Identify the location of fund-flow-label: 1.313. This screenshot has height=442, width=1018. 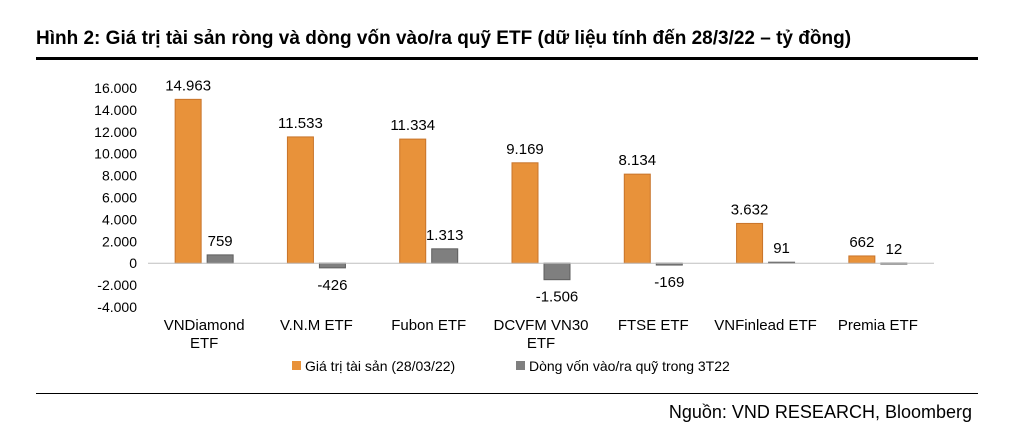
(445, 235).